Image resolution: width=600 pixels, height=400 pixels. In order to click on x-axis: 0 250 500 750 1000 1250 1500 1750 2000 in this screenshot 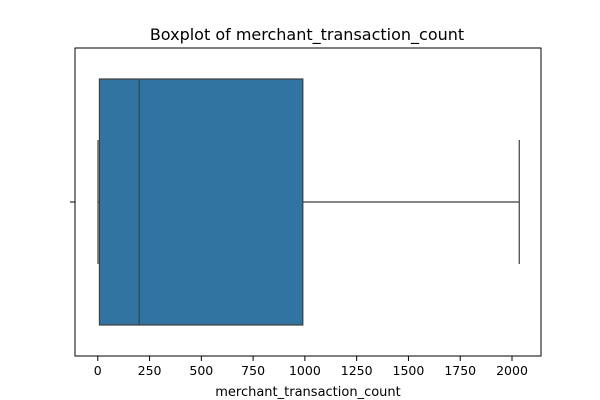, I will do `click(311, 367)`.